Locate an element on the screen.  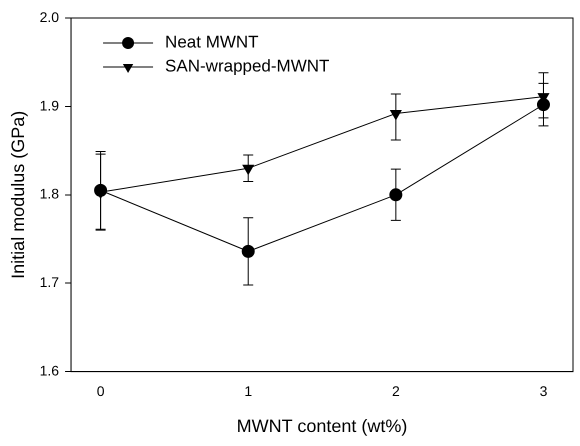
y-tick-label: 1.9 is located at coordinates (50, 105).